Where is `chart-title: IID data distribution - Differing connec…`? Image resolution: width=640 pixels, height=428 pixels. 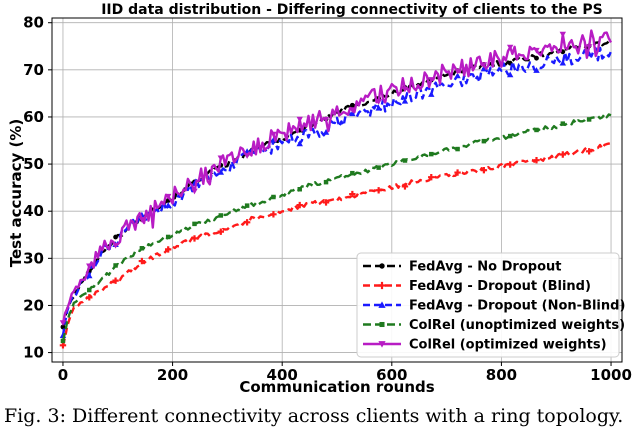
chart-title: IID data distribution - Differing connec… is located at coordinates (352, 10).